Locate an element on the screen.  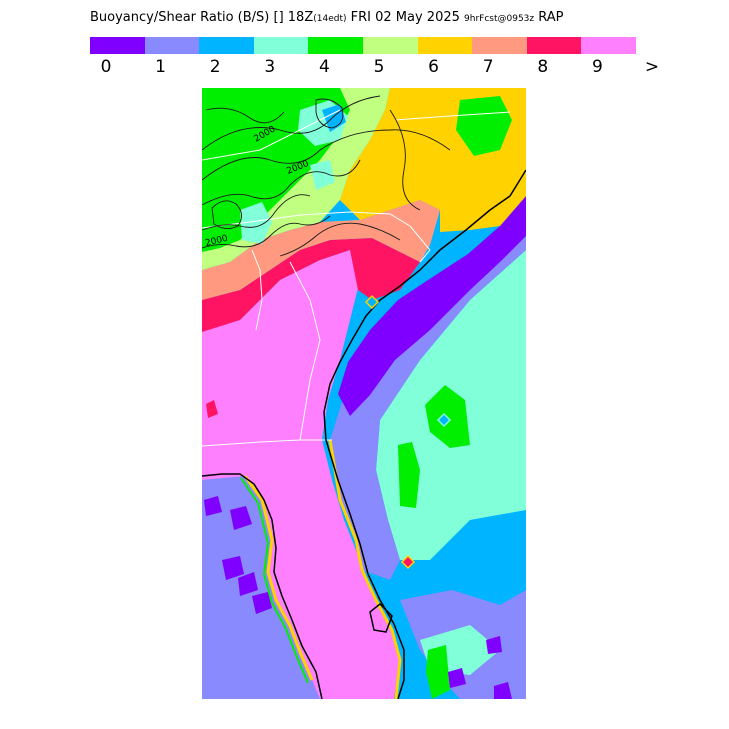
land-field-cyan-c is located at coordinates (322, 175).